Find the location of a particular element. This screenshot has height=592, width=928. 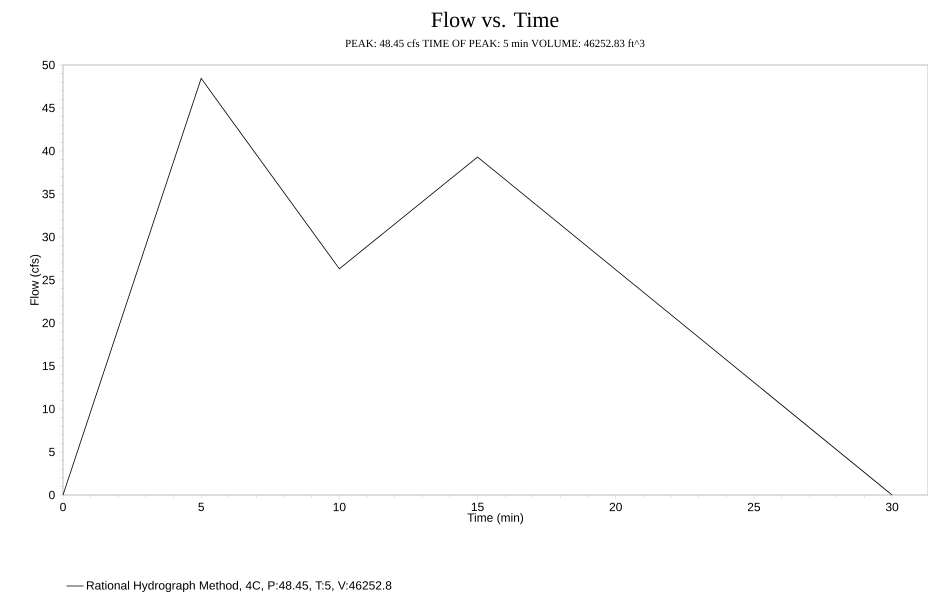

y-tick-label: 45 is located at coordinates (48, 108).